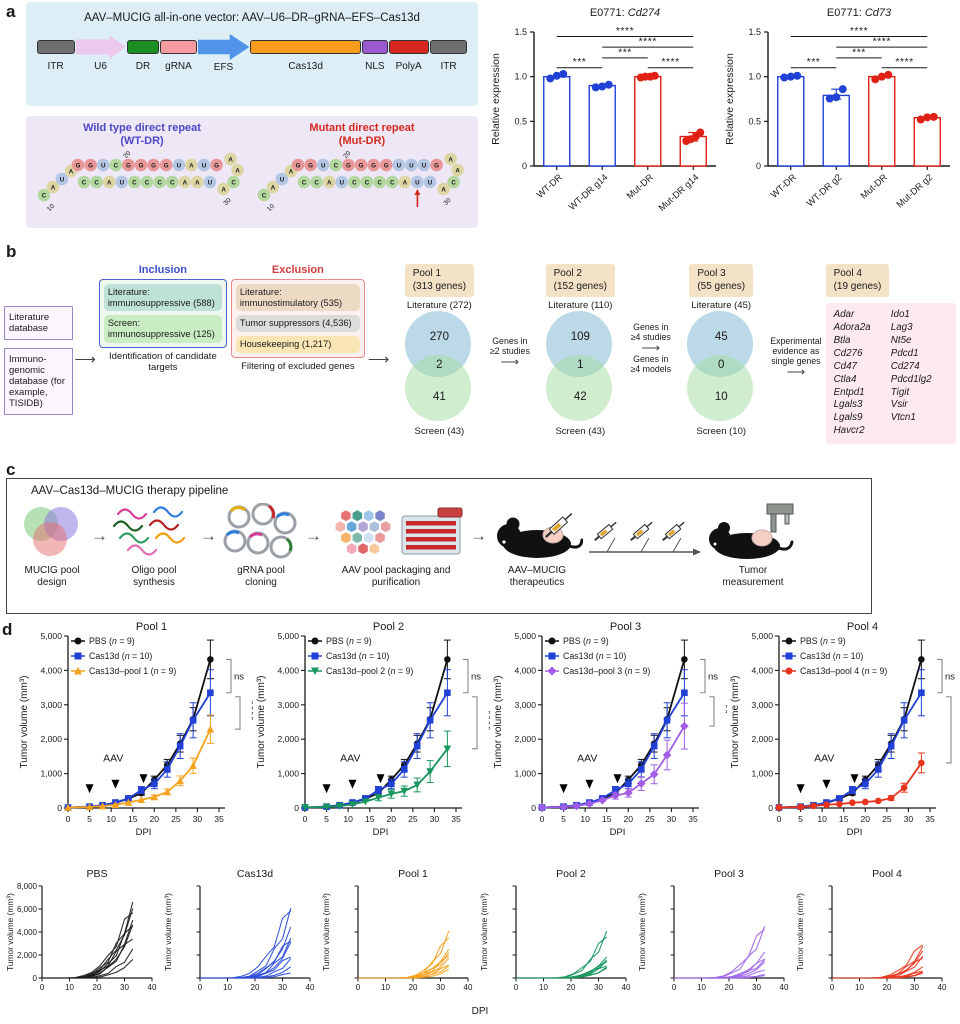 This screenshot has height=1024, width=960. What do you see at coordinates (162, 329) in the screenshot?
I see `inclusion-item: Screen: immunosuppressive (125)` at bounding box center [162, 329].